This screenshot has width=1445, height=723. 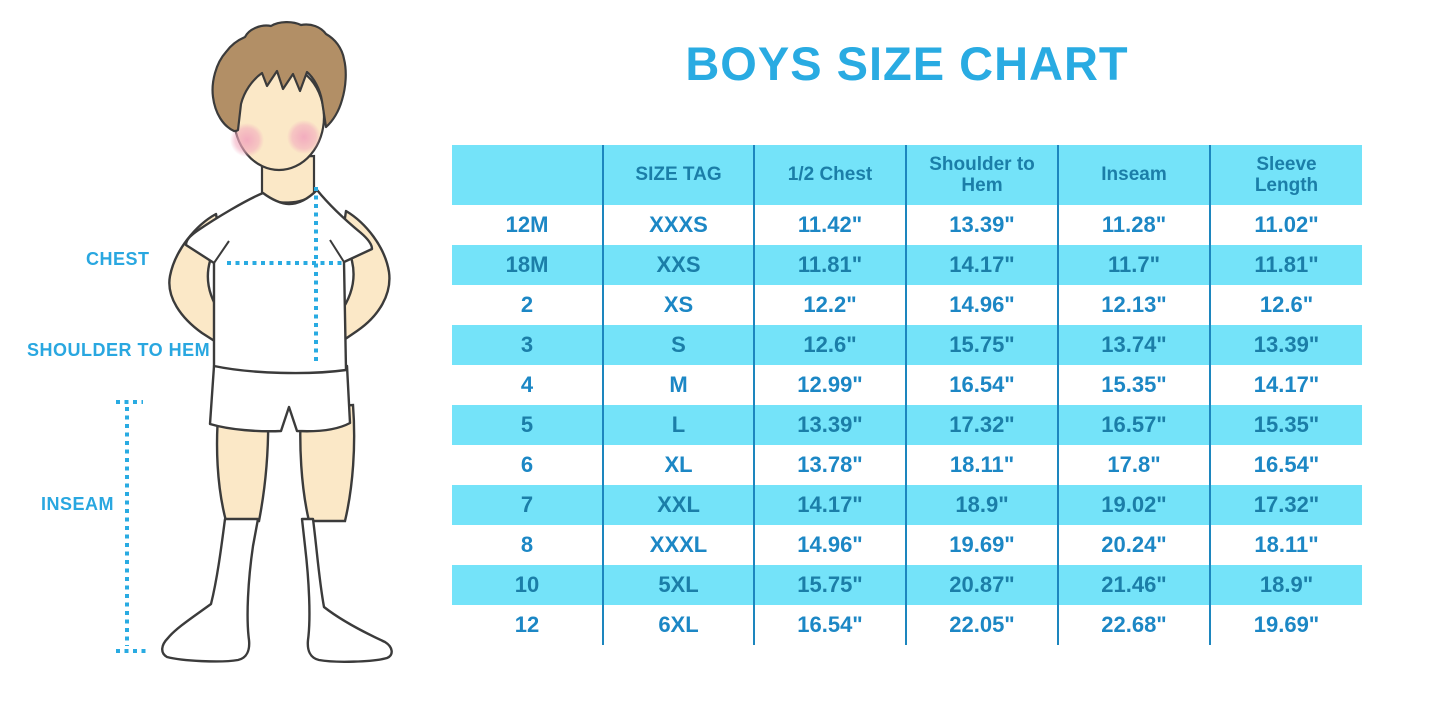 I want to click on shoulder-to-hem-label: SHOULDER TO HEM, so click(x=119, y=350).